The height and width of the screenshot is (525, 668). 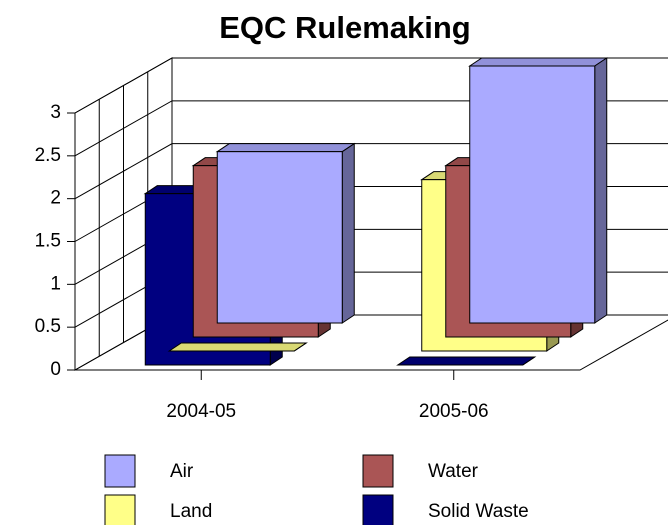 I want to click on chart-title: EQC Rulemaking, so click(x=345, y=27).